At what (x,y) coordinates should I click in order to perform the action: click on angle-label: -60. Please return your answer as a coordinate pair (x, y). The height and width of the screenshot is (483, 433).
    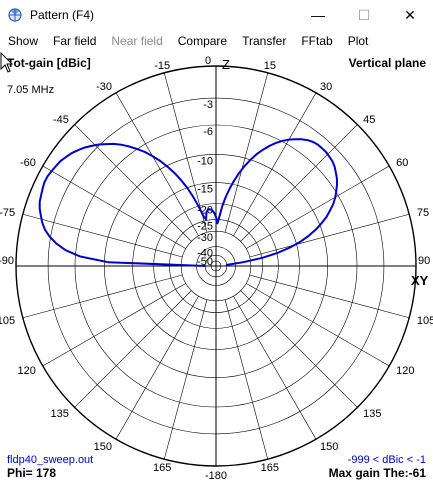
    Looking at the image, I should click on (28, 163).